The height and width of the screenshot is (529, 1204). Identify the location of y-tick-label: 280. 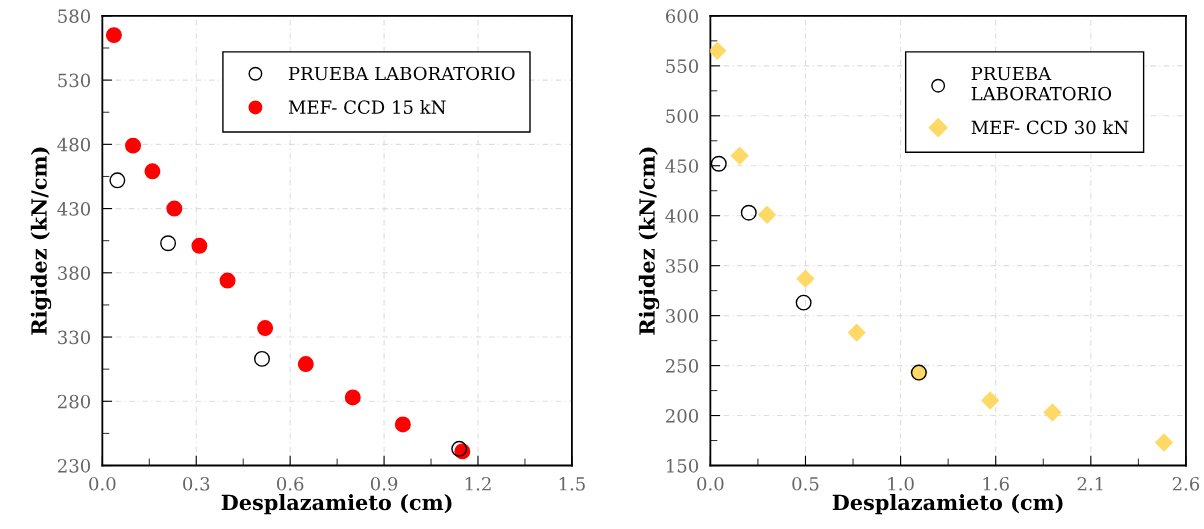
(74, 401).